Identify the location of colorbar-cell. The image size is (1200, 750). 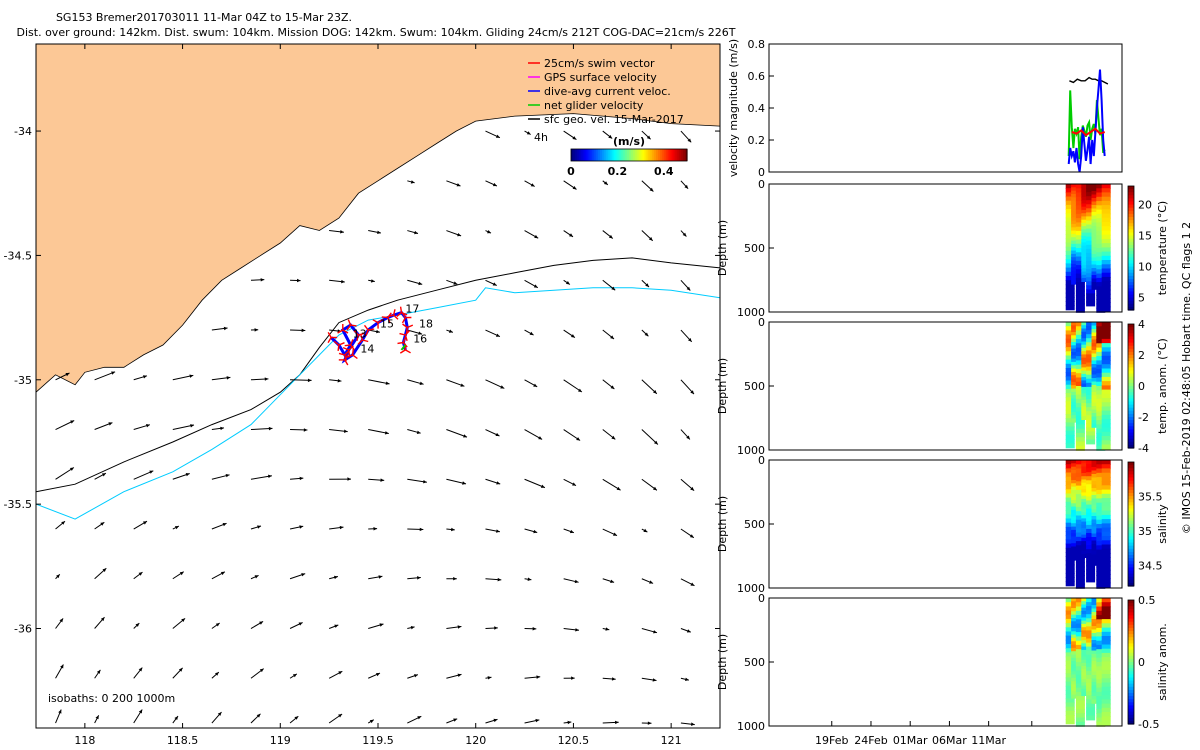
(607, 155).